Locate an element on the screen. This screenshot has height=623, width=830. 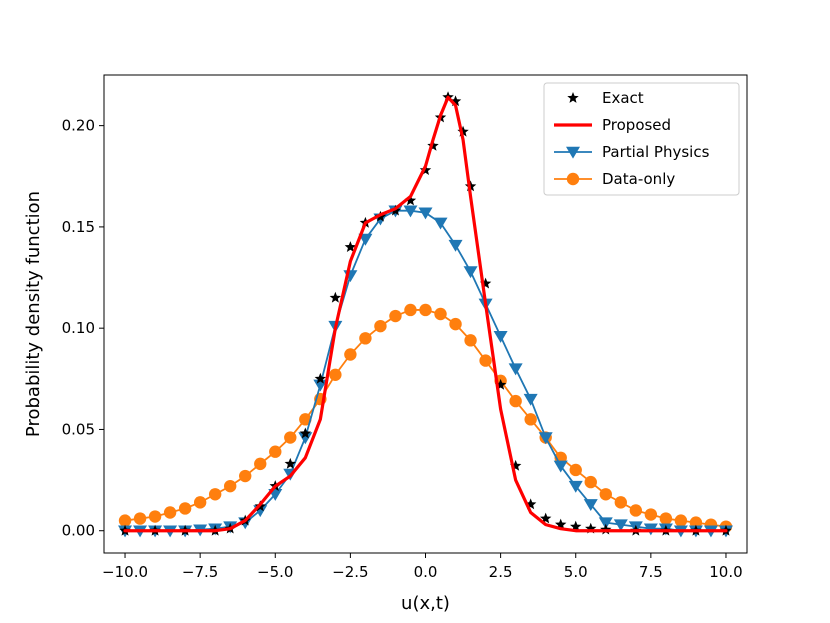
legend-box is located at coordinates (641, 139).